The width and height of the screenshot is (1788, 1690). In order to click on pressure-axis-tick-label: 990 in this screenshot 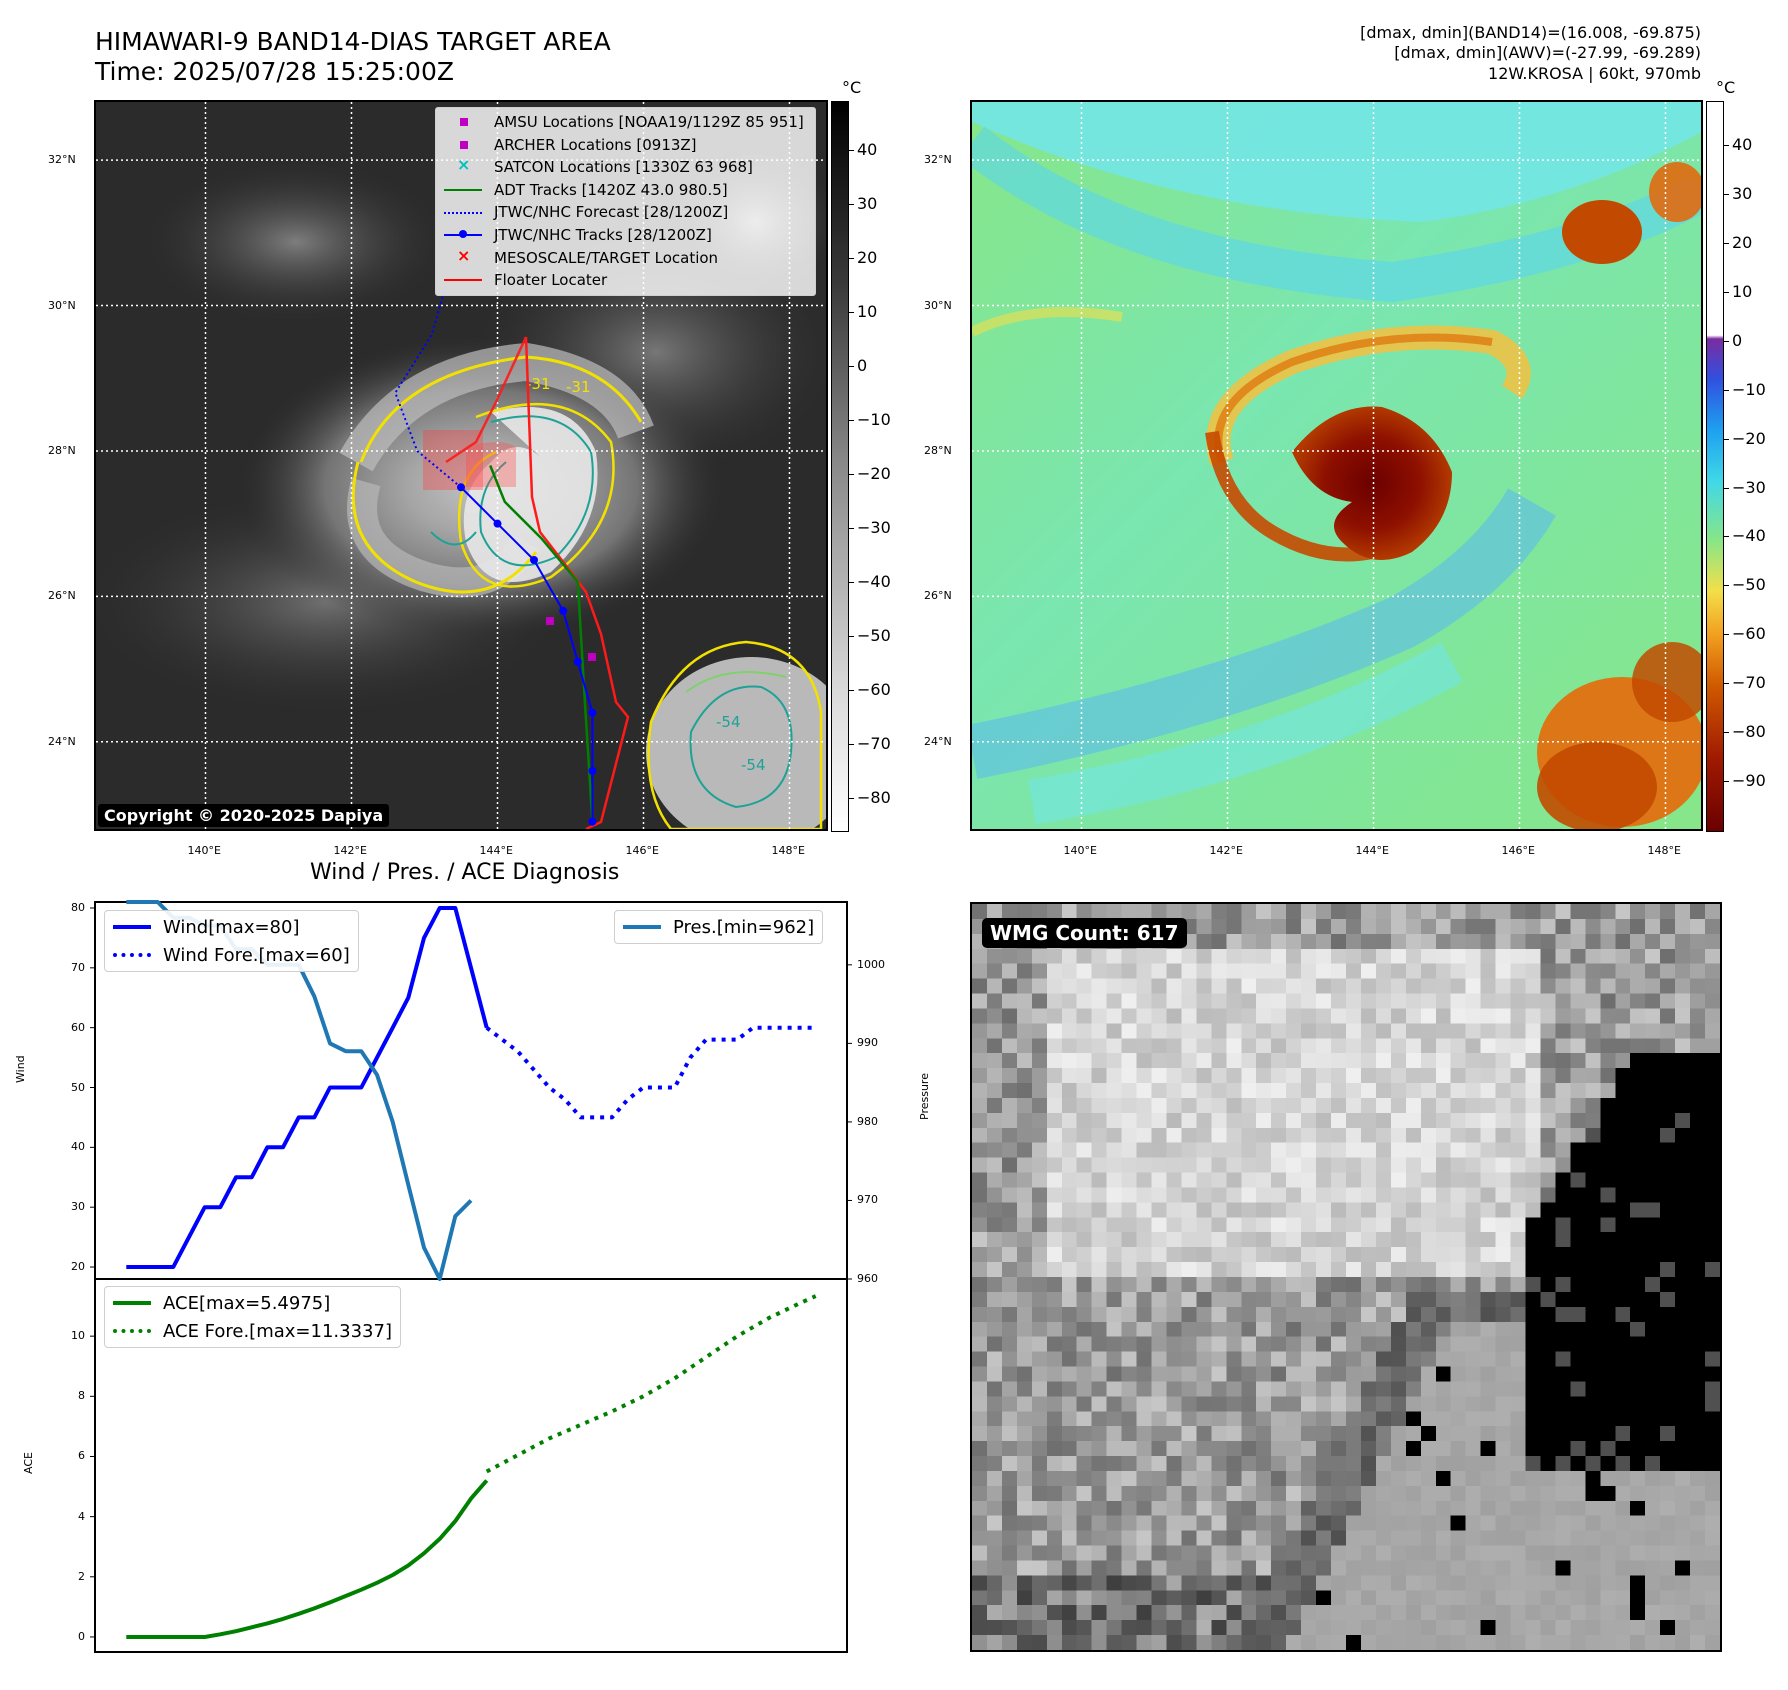, I will do `click(867, 1043)`.